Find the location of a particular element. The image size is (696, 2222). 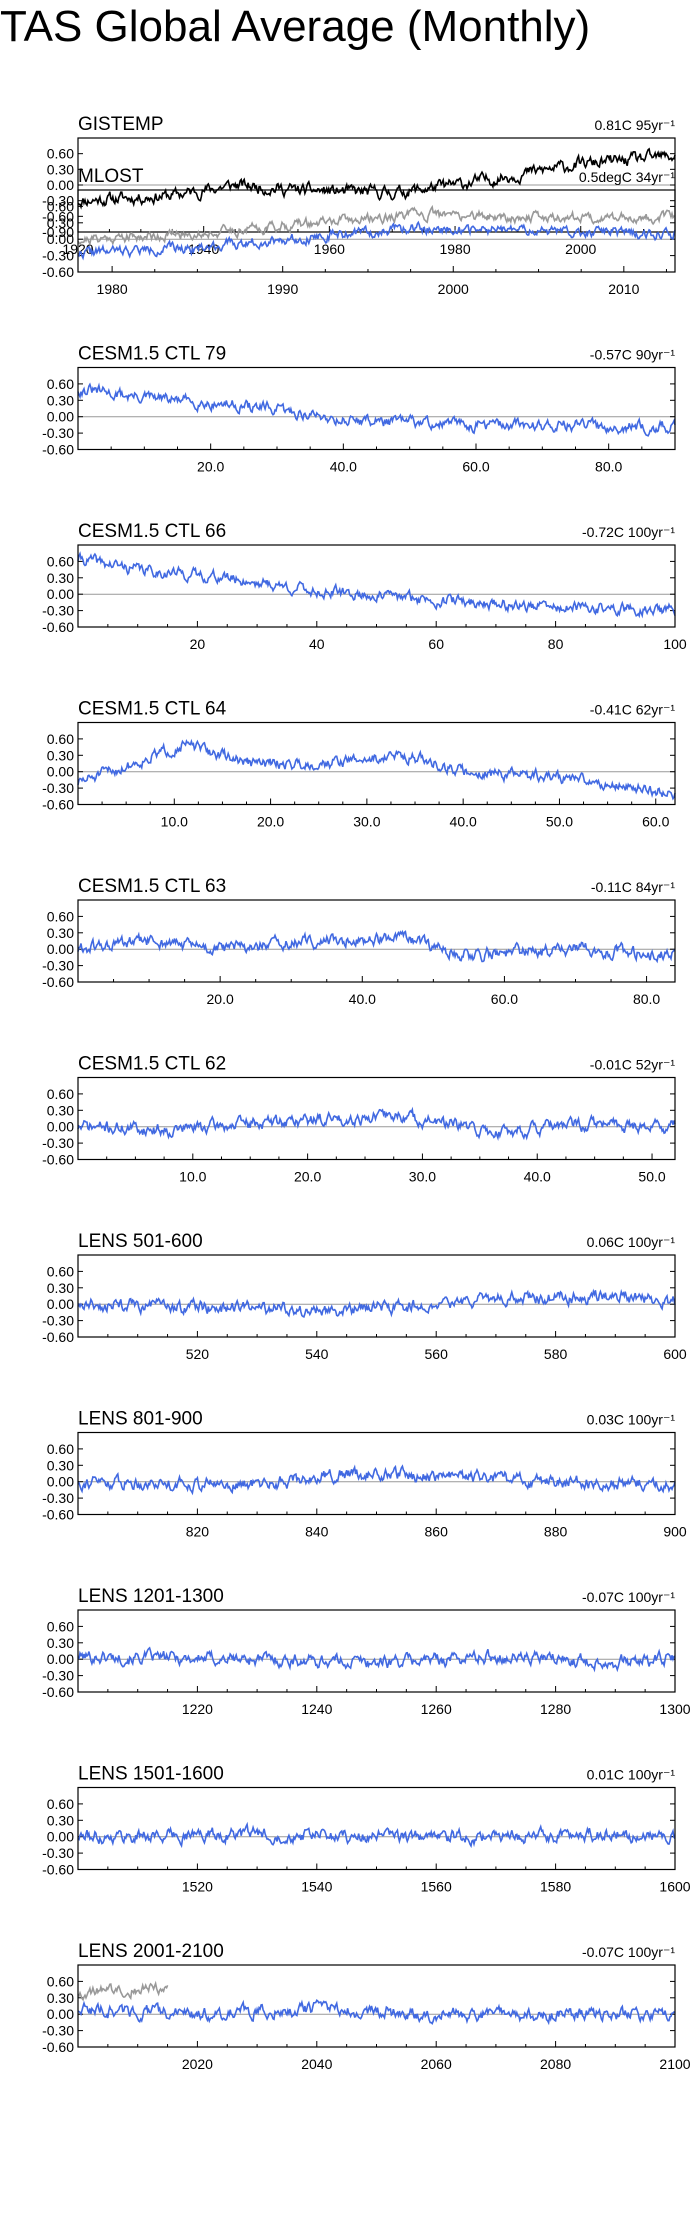

panel-title: LENS 1501-1600 is located at coordinates (151, 1774).